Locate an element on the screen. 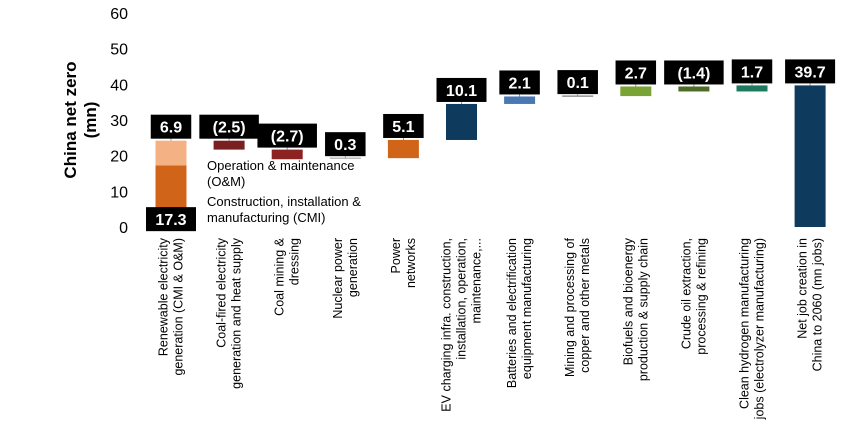 The height and width of the screenshot is (446, 862). data-label: (2.5) is located at coordinates (229, 128).